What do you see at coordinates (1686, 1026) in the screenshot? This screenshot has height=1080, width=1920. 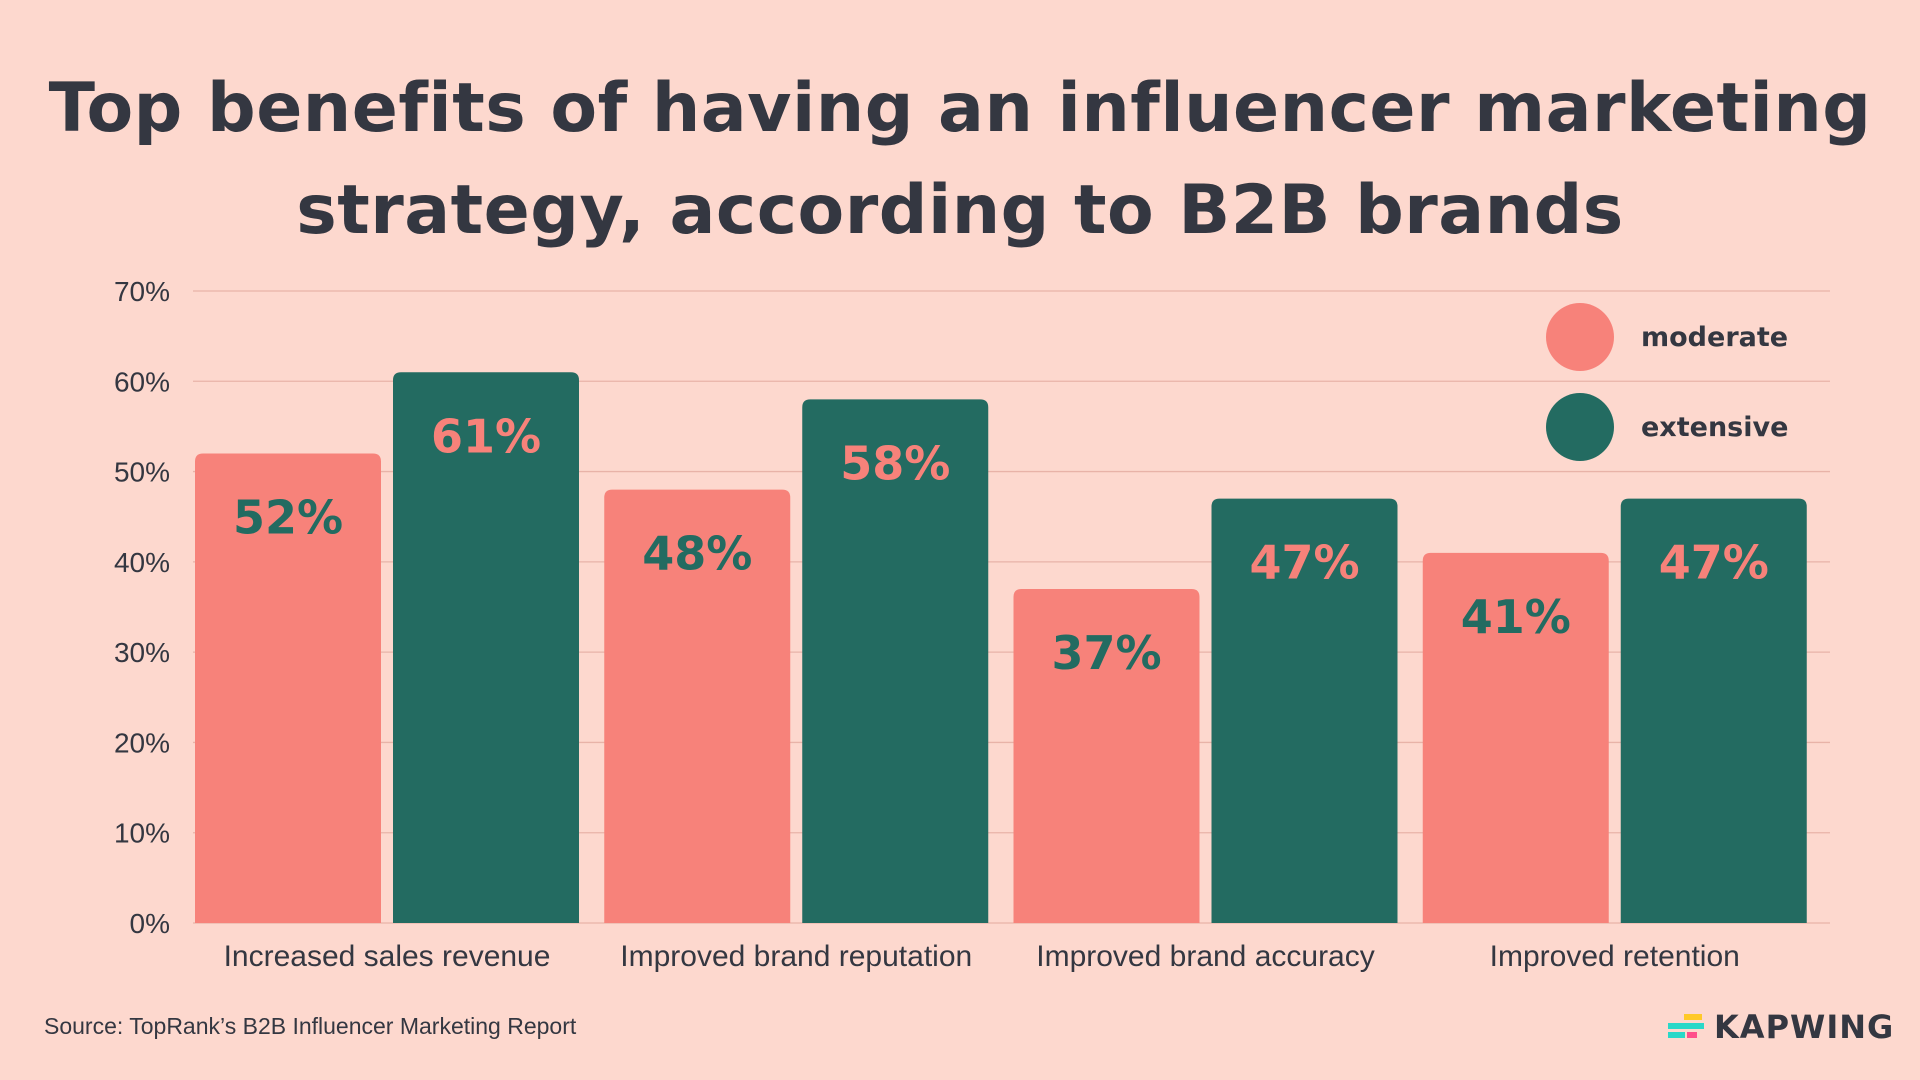 I see `kapwing-logo-icon` at bounding box center [1686, 1026].